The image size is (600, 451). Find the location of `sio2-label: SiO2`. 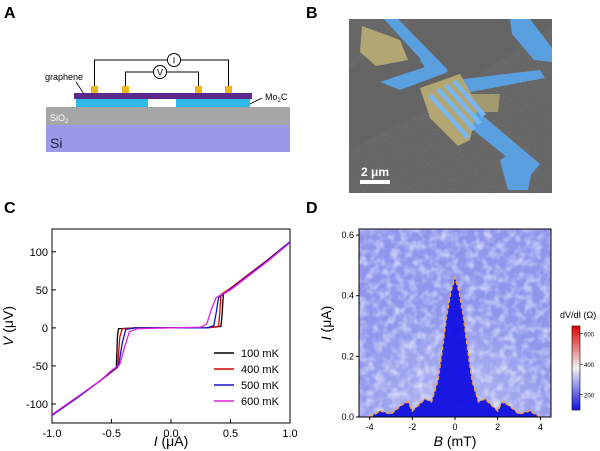

sio2-label: SiO2 is located at coordinates (59, 119).